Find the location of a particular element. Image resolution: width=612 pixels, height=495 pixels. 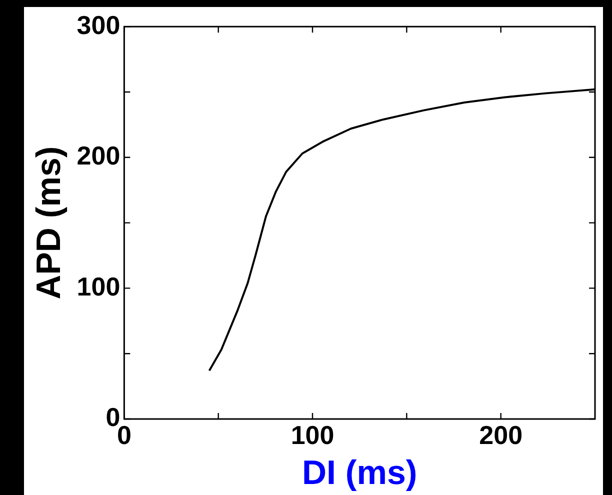

y-tick-label: 300 is located at coordinates (98, 25).